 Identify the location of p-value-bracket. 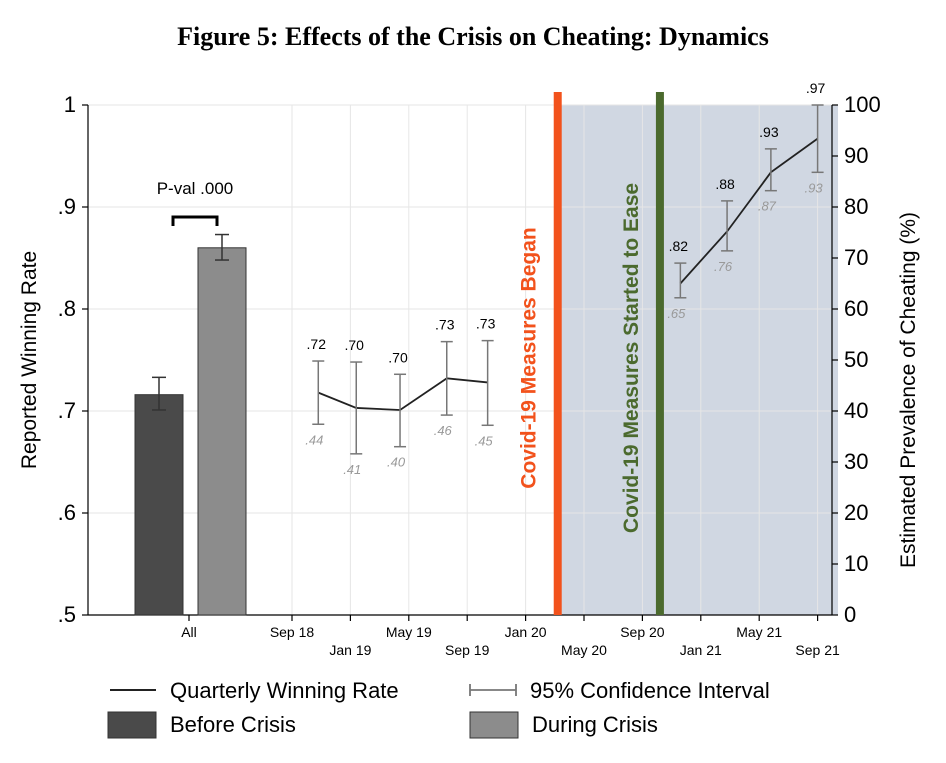
(195, 220).